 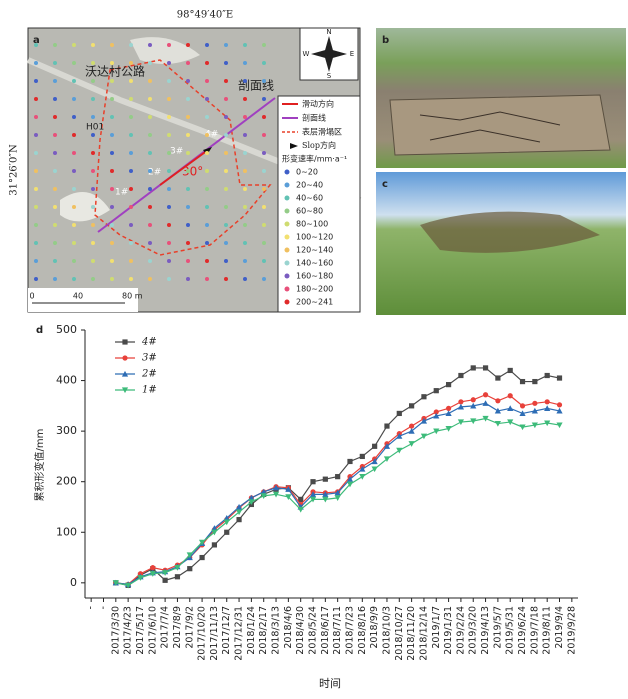 I want to click on x-tick-label: 2019/9/28, so click(x=571, y=630).